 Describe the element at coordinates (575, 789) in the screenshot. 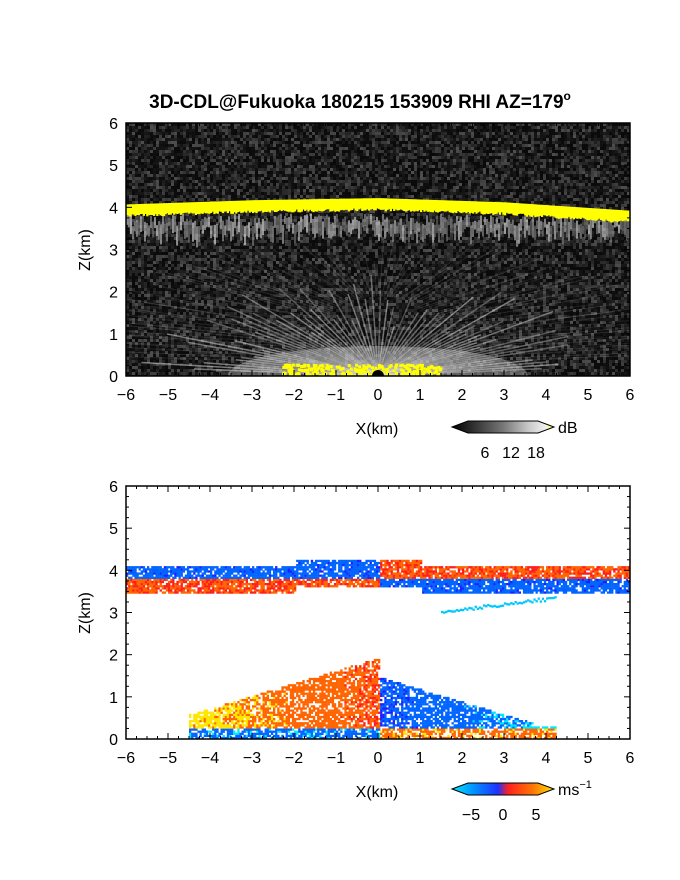

I see `velocity-colorbar-unit: ms−1` at that location.